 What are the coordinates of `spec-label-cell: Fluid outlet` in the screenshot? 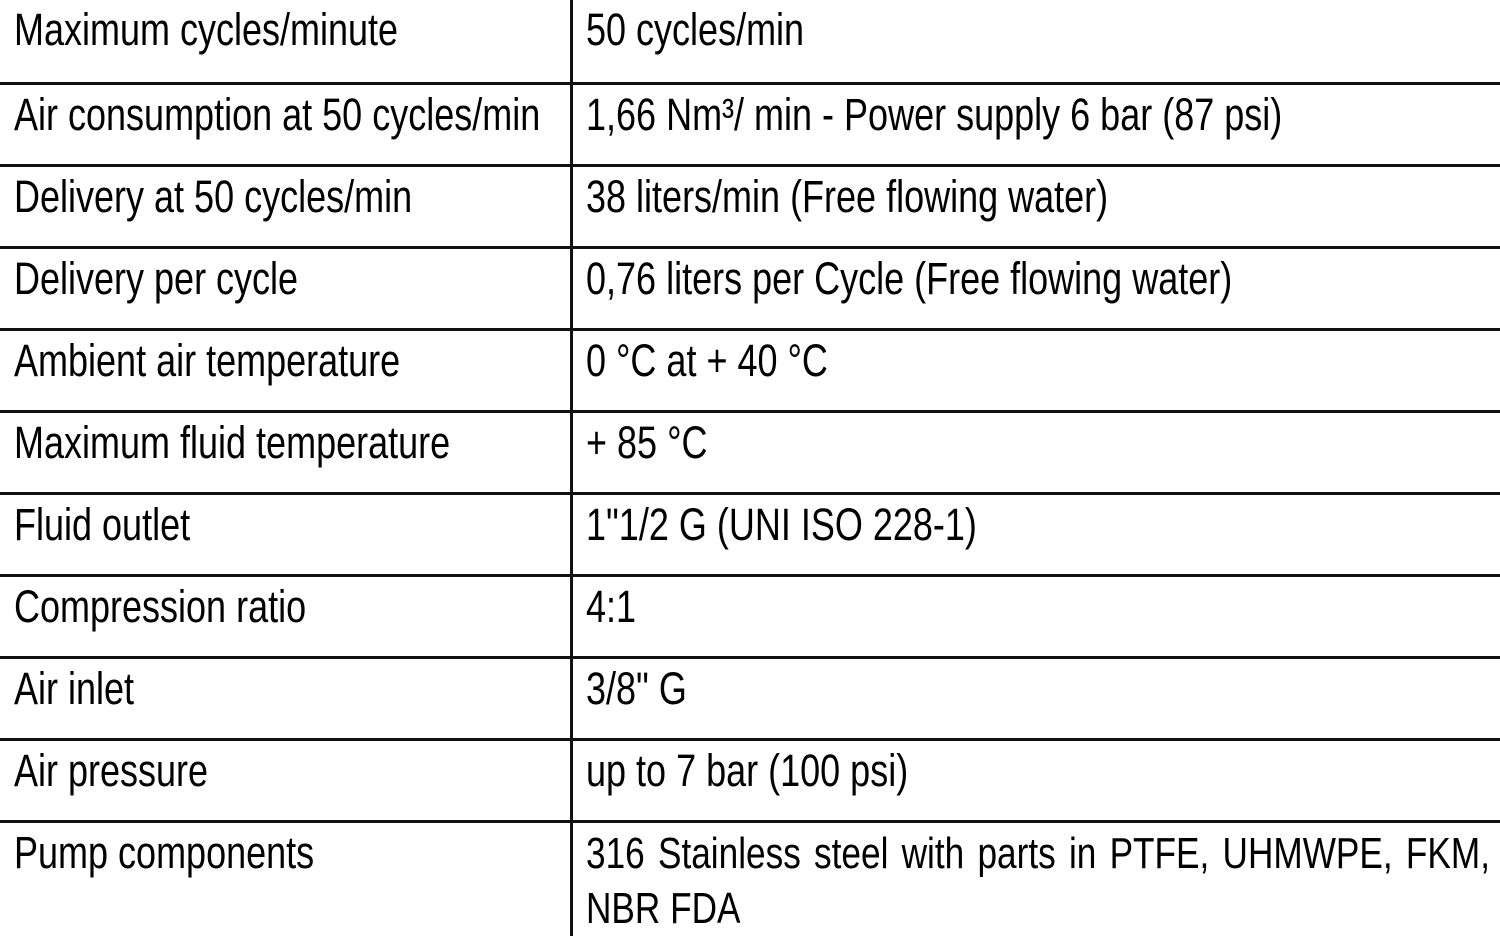 It's located at (285, 534).